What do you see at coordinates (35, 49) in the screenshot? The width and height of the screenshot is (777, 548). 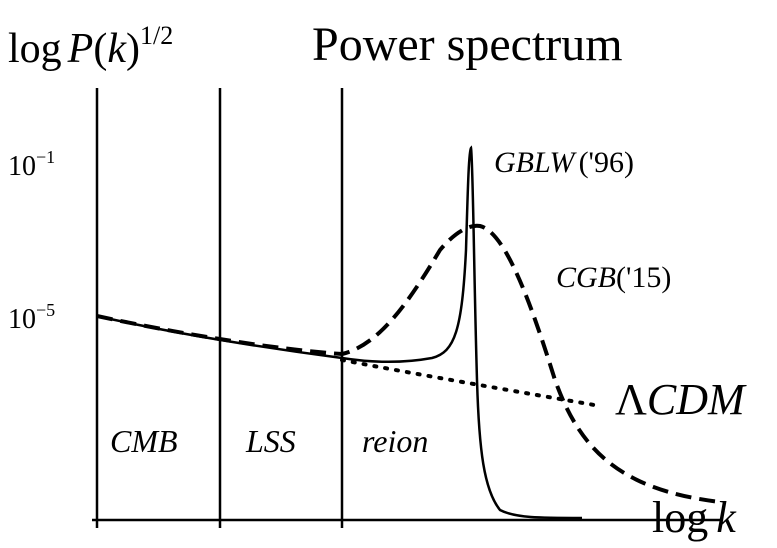 I see `y-label-prefix: log` at bounding box center [35, 49].